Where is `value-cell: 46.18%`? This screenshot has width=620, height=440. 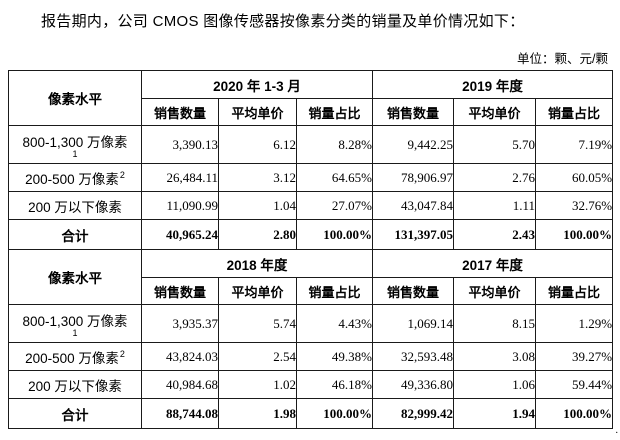
value-cell: 46.18% is located at coordinates (334, 384).